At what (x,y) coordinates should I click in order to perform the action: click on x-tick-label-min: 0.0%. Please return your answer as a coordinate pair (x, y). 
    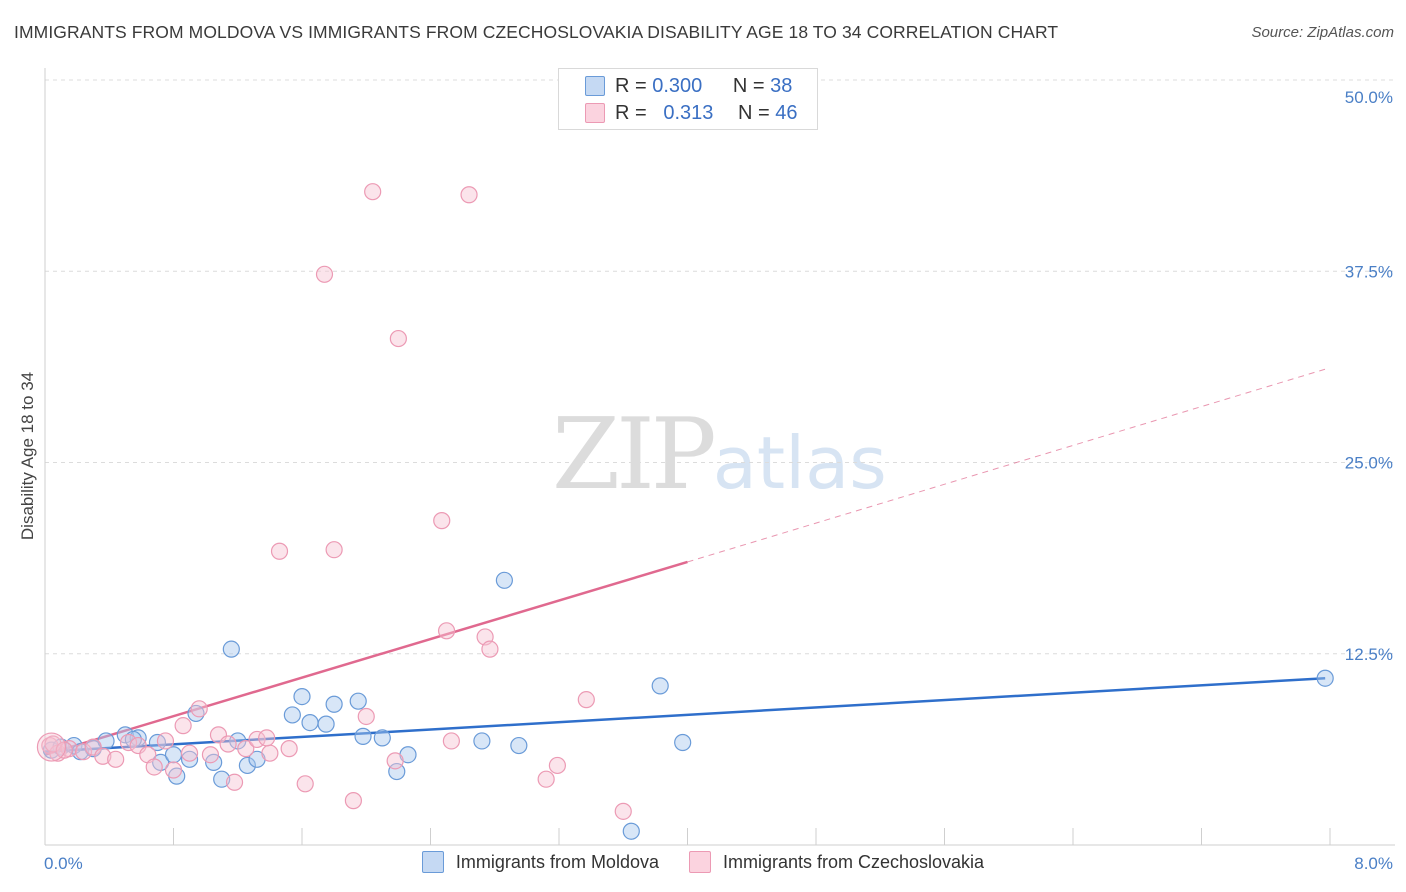
    Looking at the image, I should click on (63, 863).